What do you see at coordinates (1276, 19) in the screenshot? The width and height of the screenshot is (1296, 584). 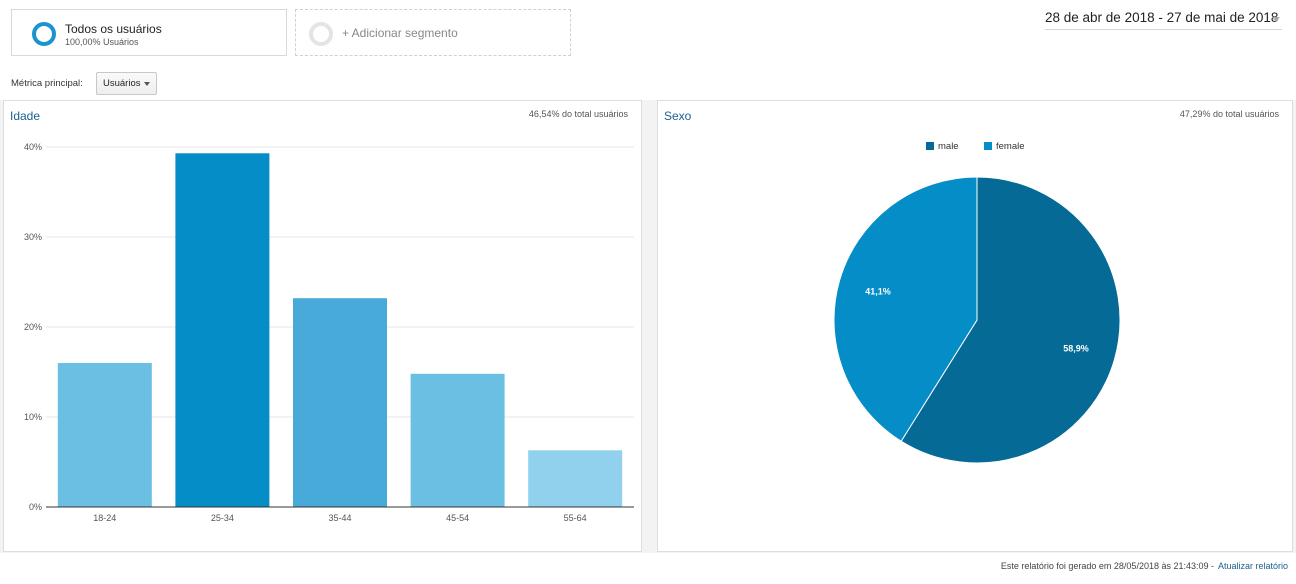 I see `chevron-down-icon` at bounding box center [1276, 19].